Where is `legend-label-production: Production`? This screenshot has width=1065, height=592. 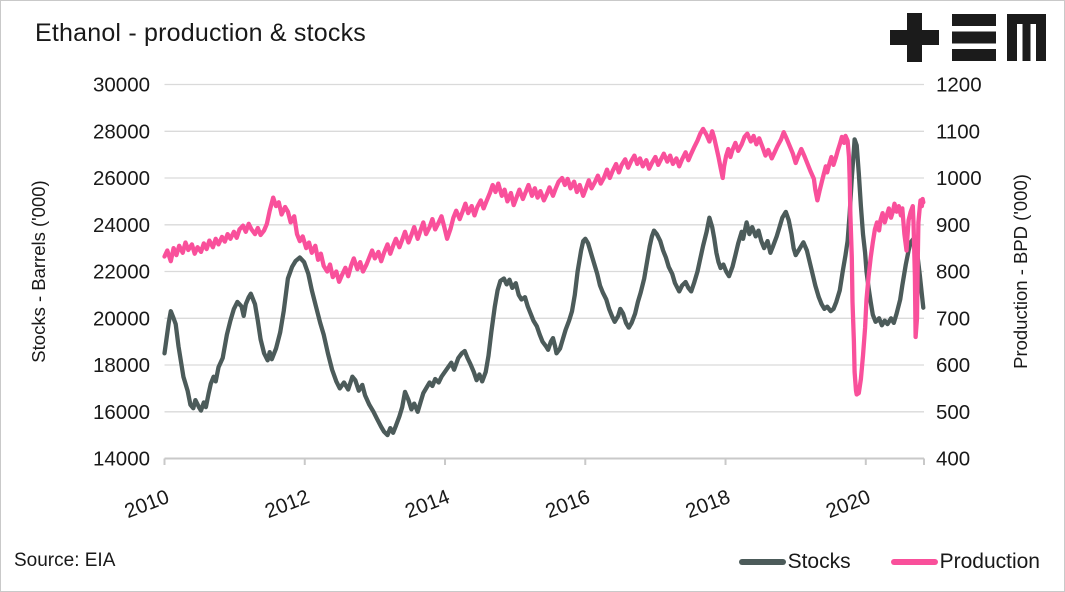
legend-label-production: Production is located at coordinates (989, 561).